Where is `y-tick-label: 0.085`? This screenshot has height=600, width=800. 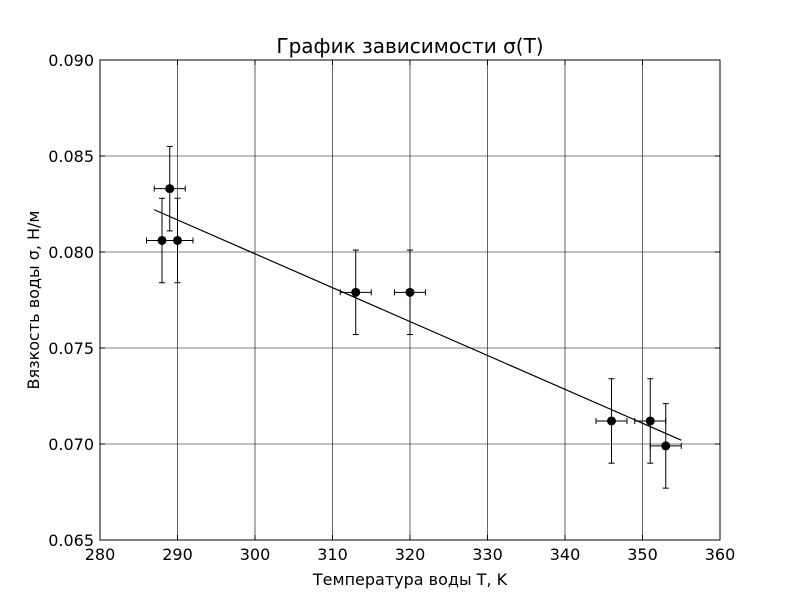 y-tick-label: 0.085 is located at coordinates (71, 156).